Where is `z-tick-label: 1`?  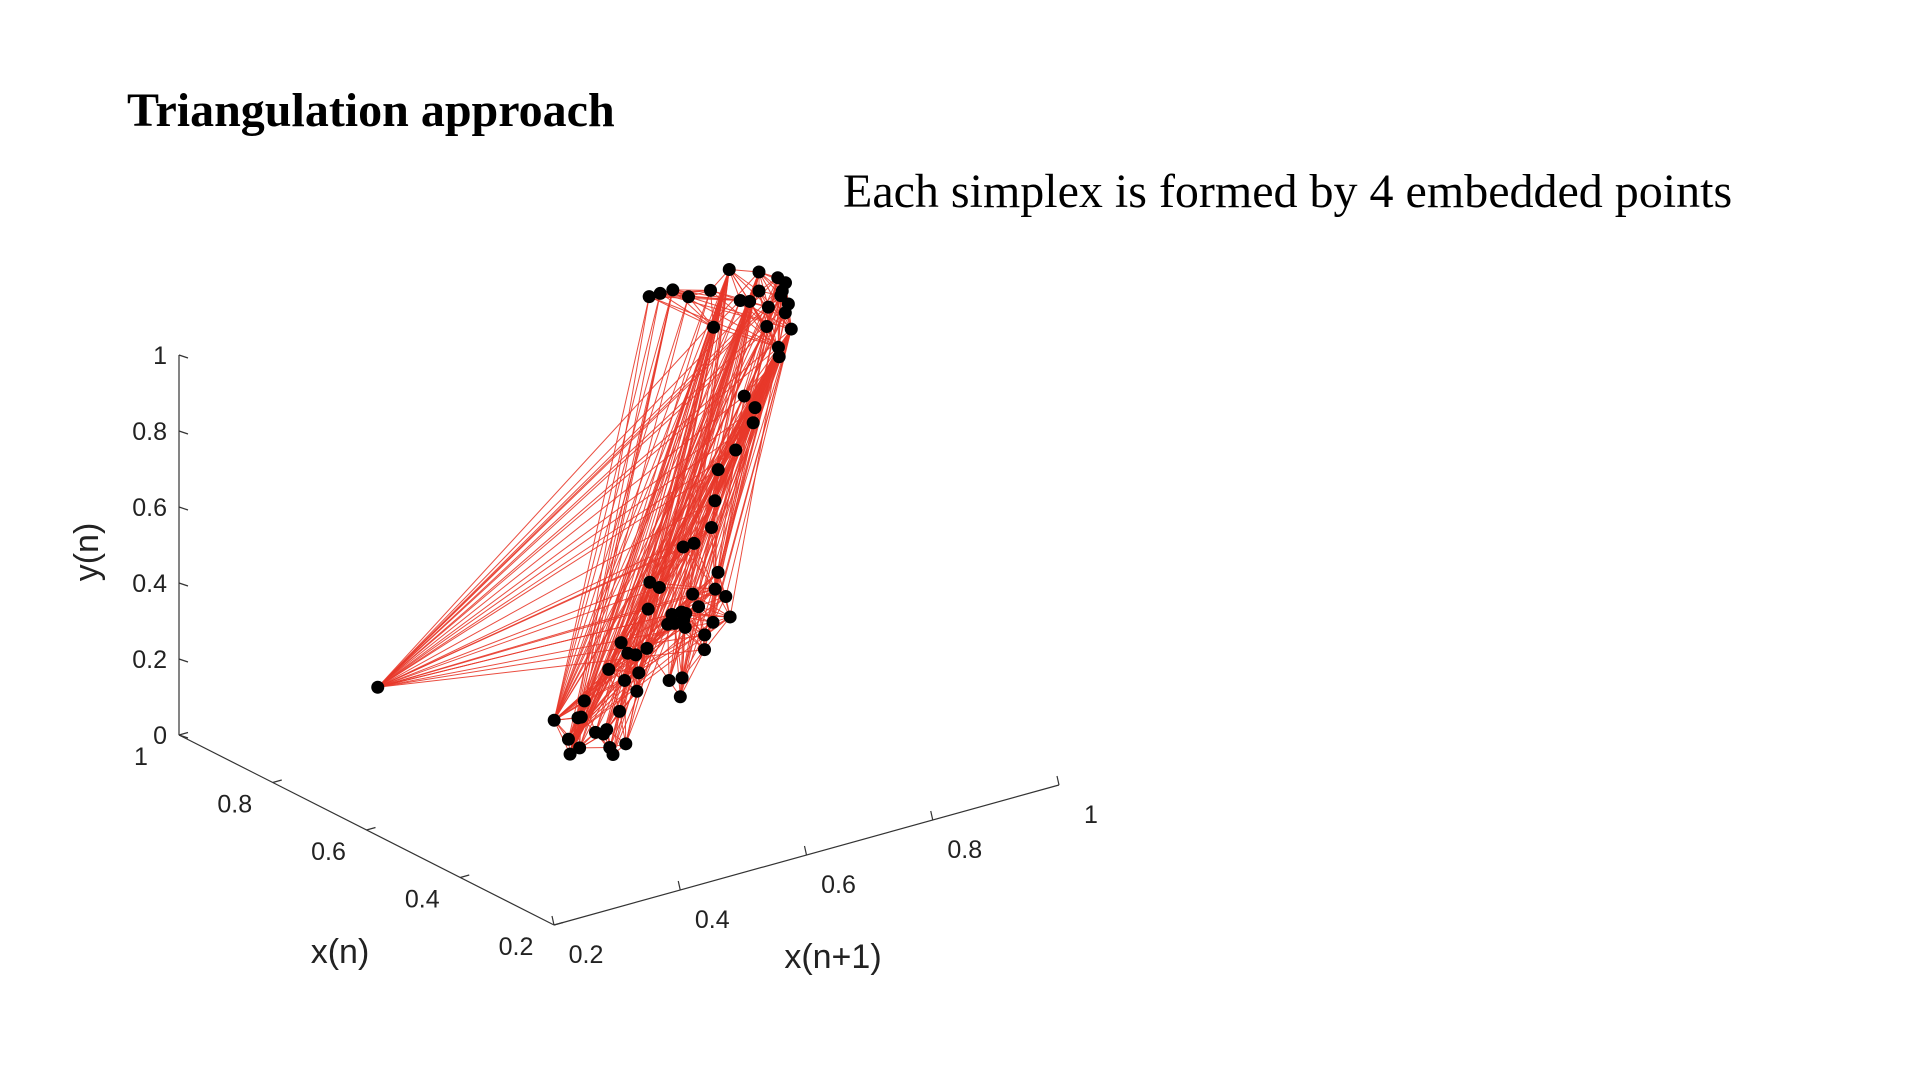
z-tick-label: 1 is located at coordinates (160, 356).